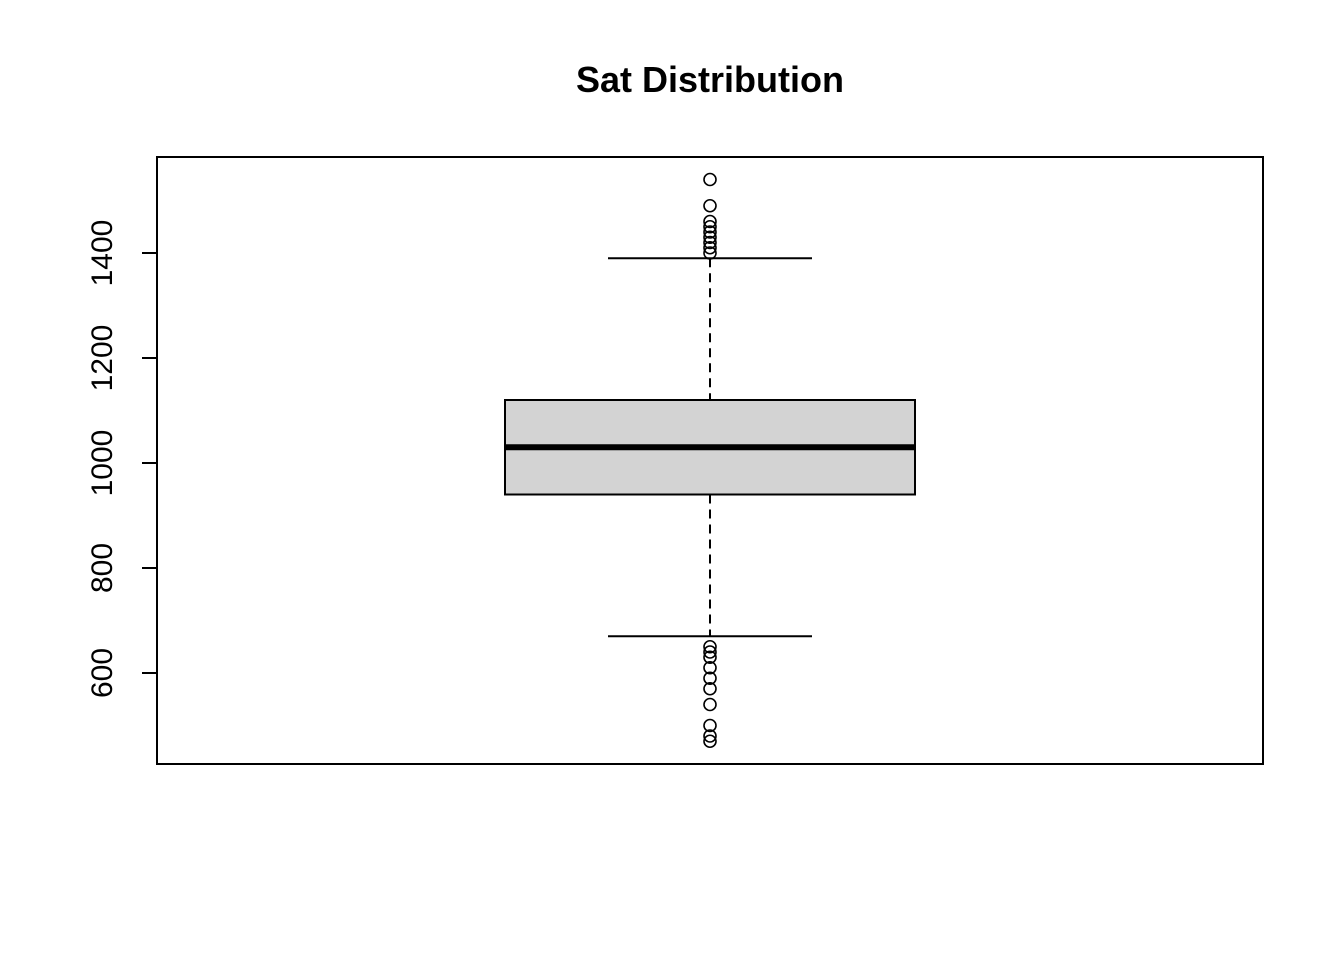 The width and height of the screenshot is (1344, 960). Describe the element at coordinates (121, 459) in the screenshot. I see `y-axis: 600 800 1000 1200 1400` at that location.